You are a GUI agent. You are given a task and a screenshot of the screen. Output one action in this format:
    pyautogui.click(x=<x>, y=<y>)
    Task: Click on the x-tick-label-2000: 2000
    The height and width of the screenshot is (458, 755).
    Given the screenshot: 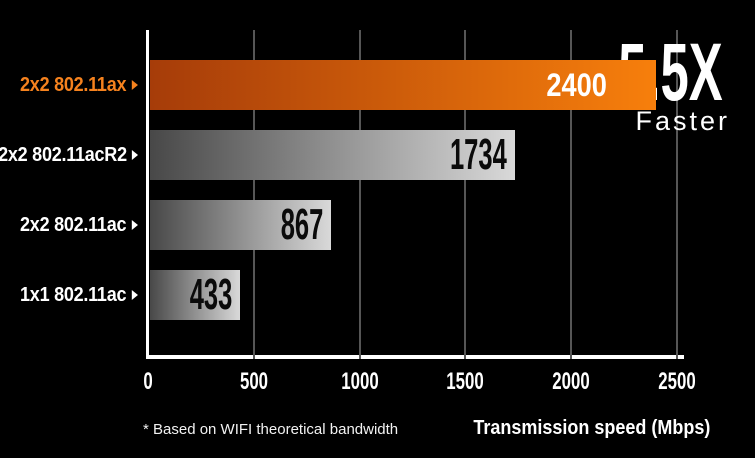 What is the action you would take?
    pyautogui.click(x=571, y=381)
    